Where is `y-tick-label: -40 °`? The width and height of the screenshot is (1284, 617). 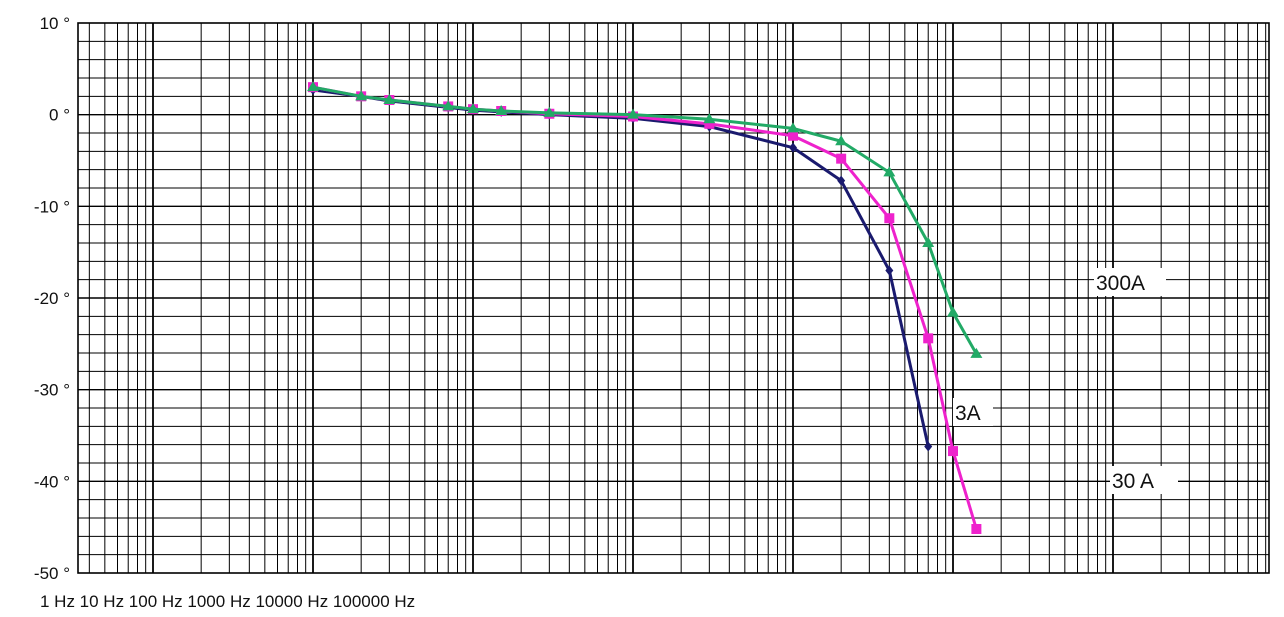
y-tick-label: -40 ° is located at coordinates (52, 481).